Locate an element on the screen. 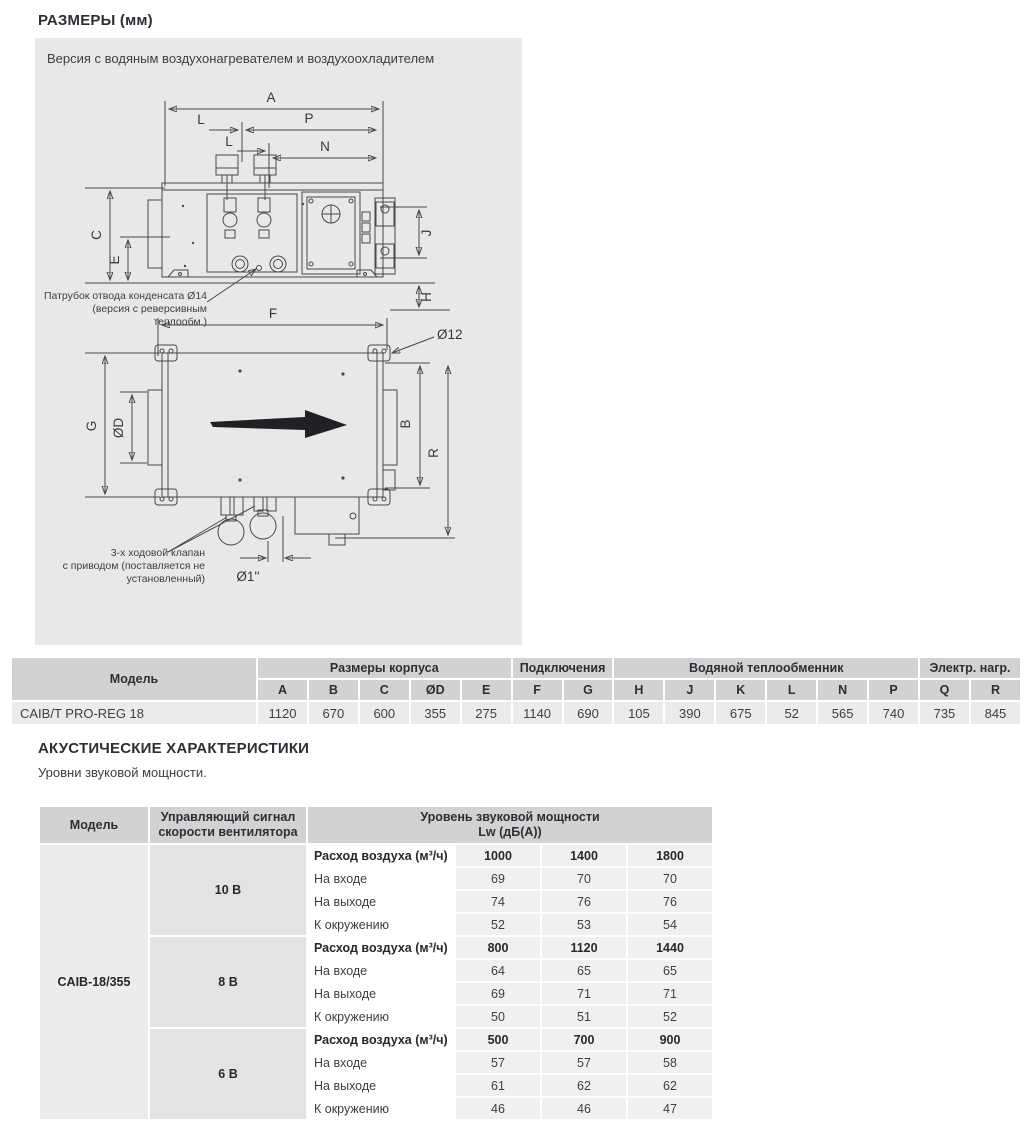 Image resolution: width=1030 pixels, height=1121 pixels. table-row: На выходе 61 62 62 is located at coordinates (376, 1085).